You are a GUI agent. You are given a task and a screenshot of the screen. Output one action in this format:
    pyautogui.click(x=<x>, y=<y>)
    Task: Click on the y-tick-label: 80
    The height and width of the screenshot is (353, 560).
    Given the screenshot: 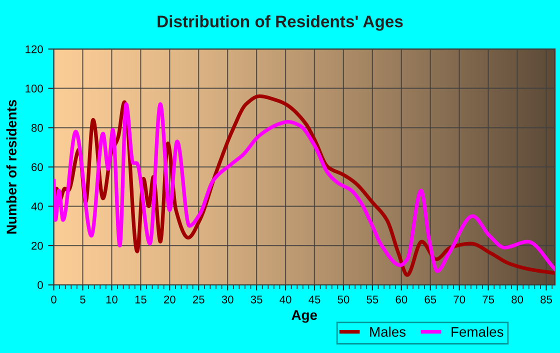 What is the action you would take?
    pyautogui.click(x=37, y=128)
    